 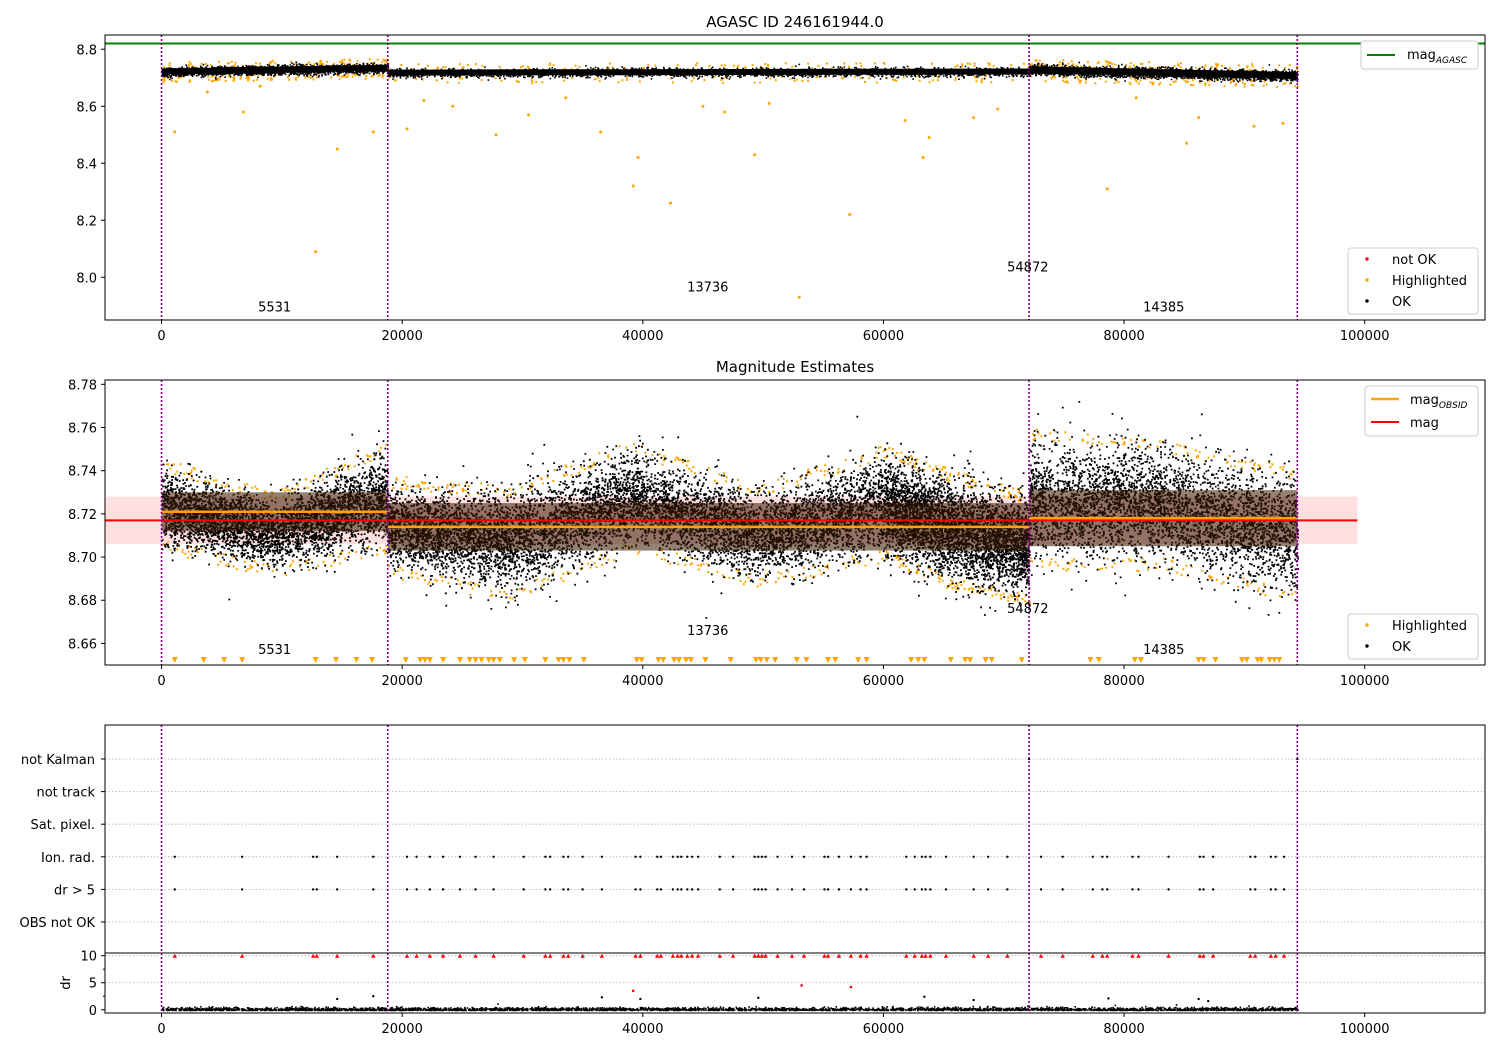 What do you see at coordinates (1414, 260) in the screenshot?
I see `legend-label: not OK` at bounding box center [1414, 260].